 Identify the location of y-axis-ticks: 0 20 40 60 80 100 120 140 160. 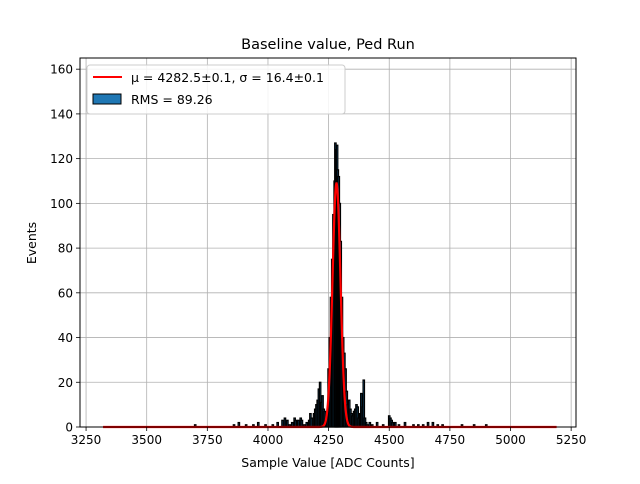
(65, 249).